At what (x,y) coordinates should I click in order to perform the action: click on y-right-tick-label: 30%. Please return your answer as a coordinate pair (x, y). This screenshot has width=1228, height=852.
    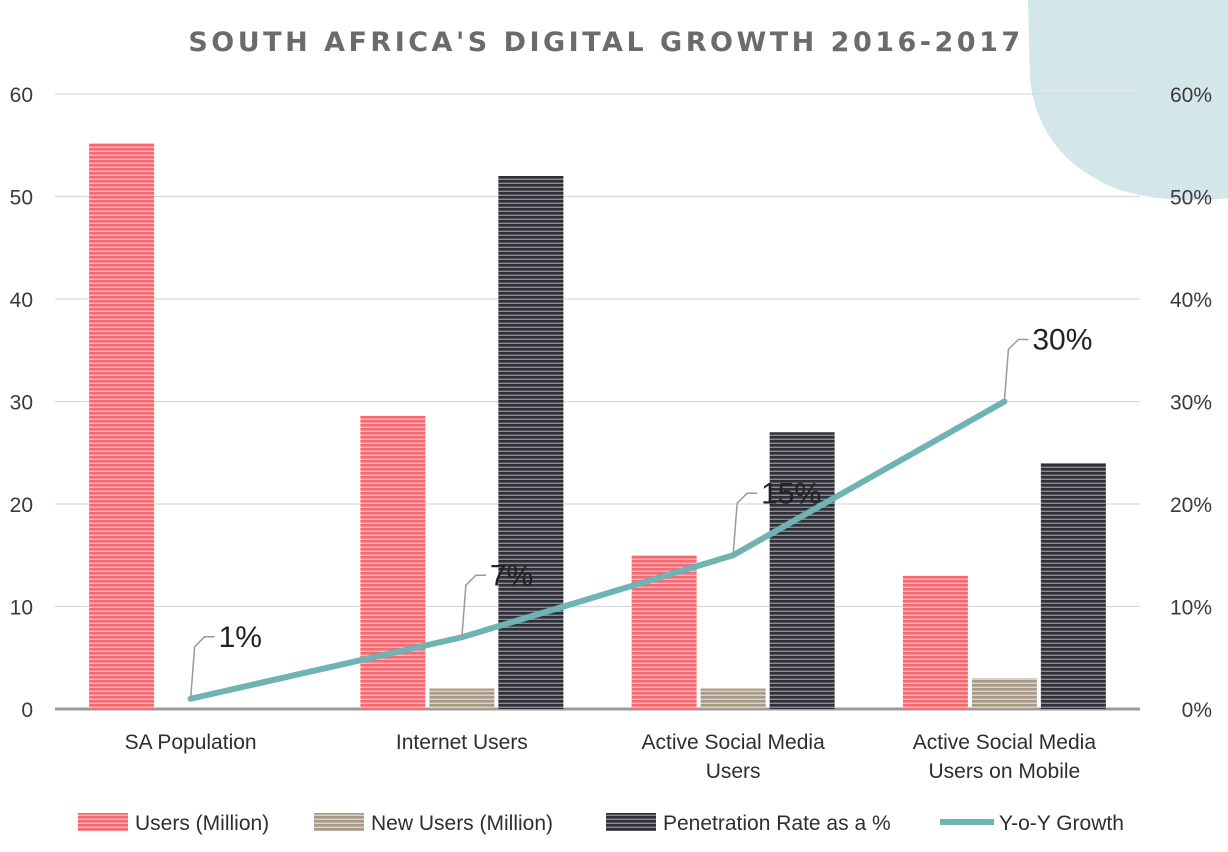
    Looking at the image, I should click on (1191, 403).